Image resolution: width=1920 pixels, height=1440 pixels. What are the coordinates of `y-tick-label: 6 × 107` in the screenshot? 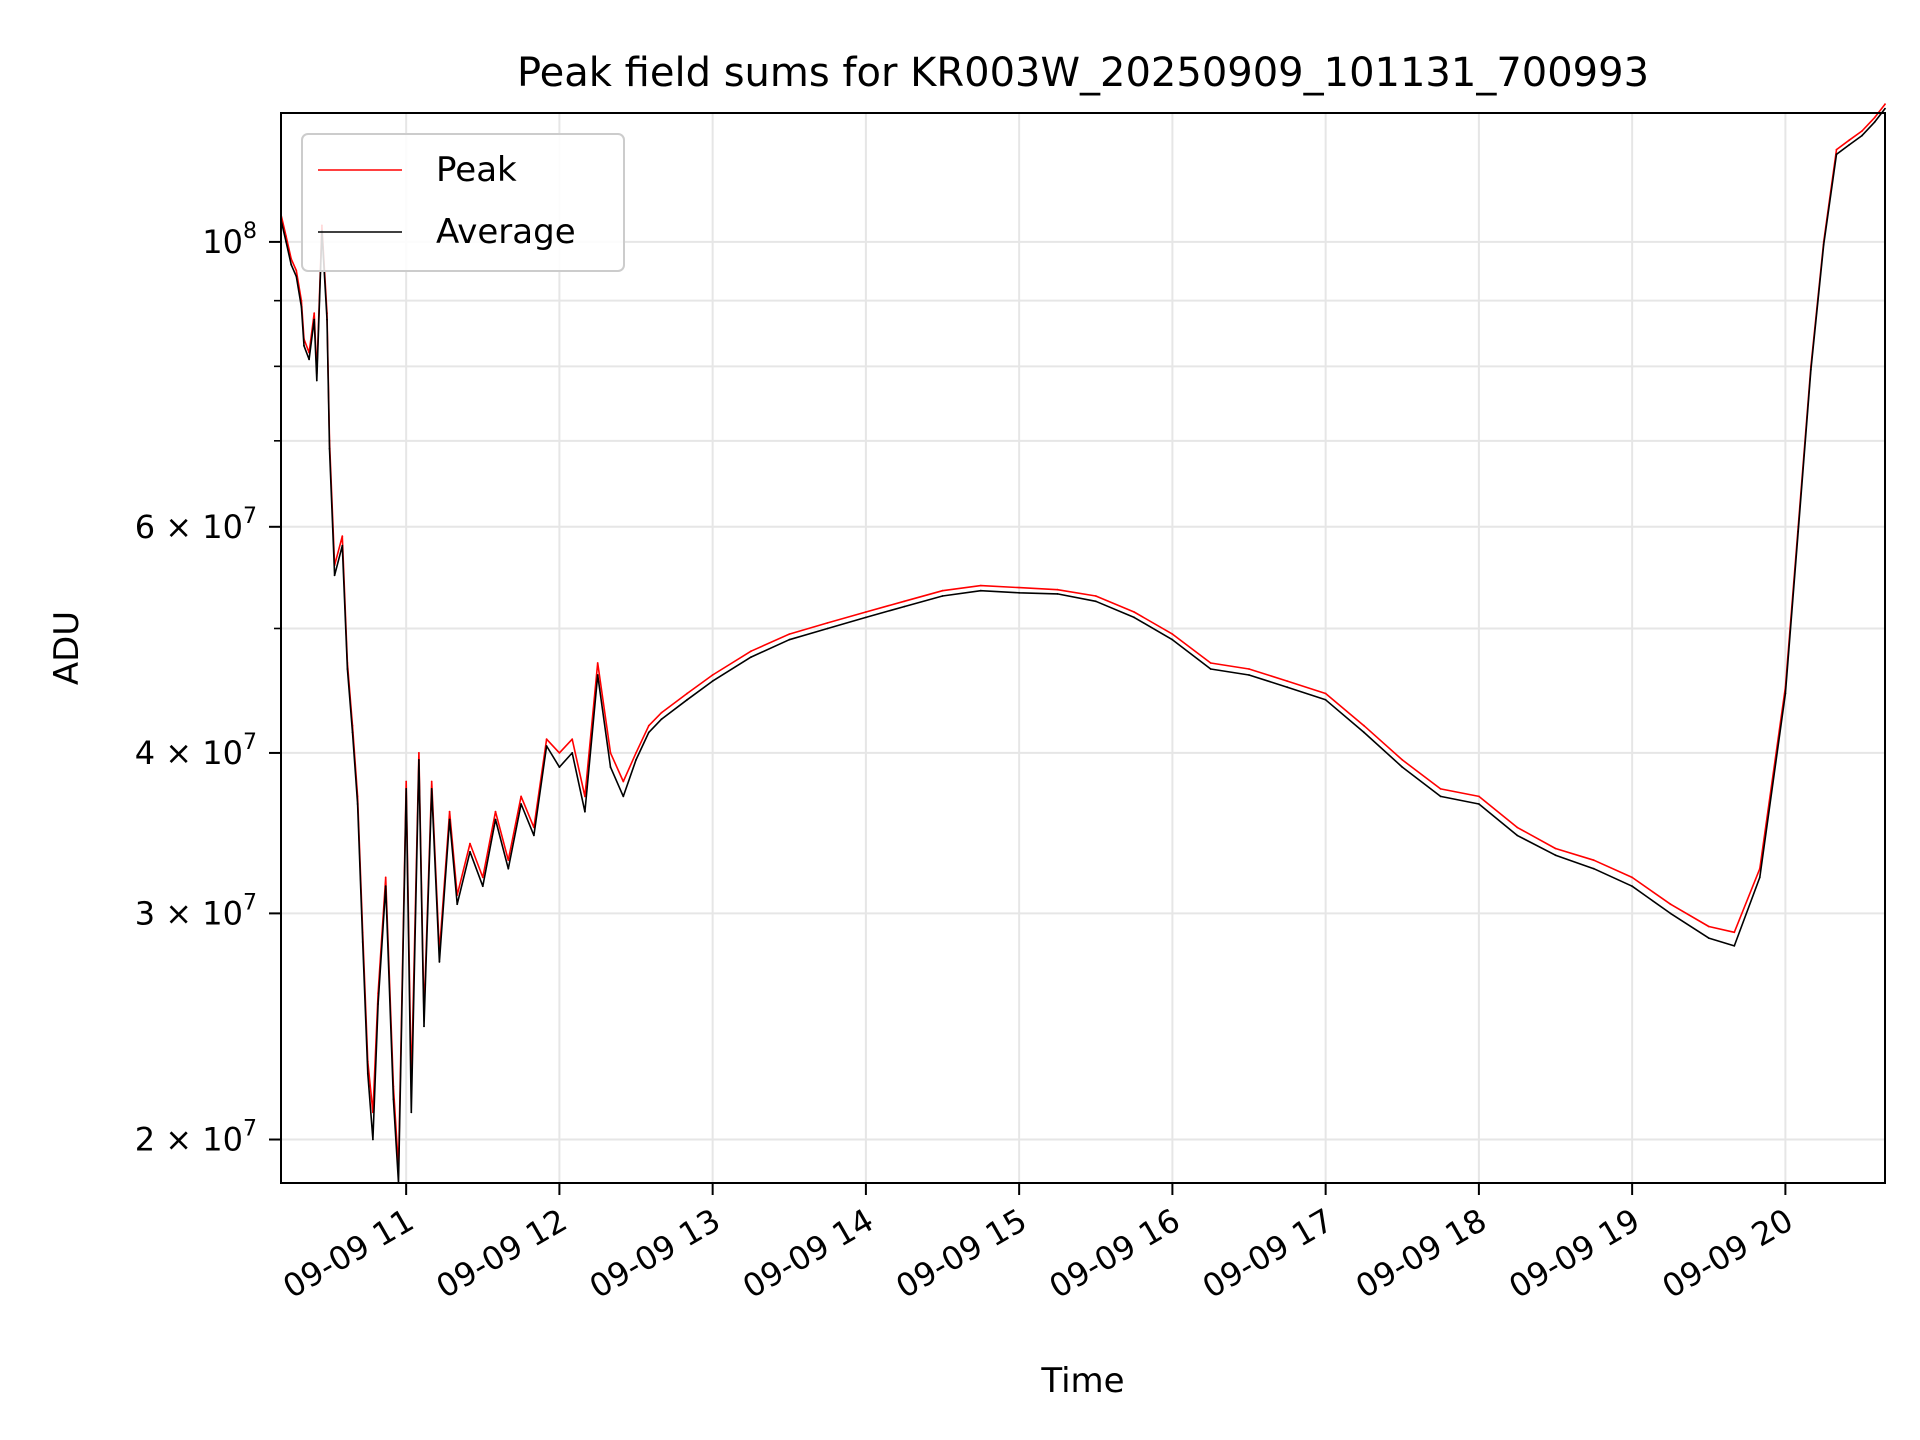 It's located at (196, 525).